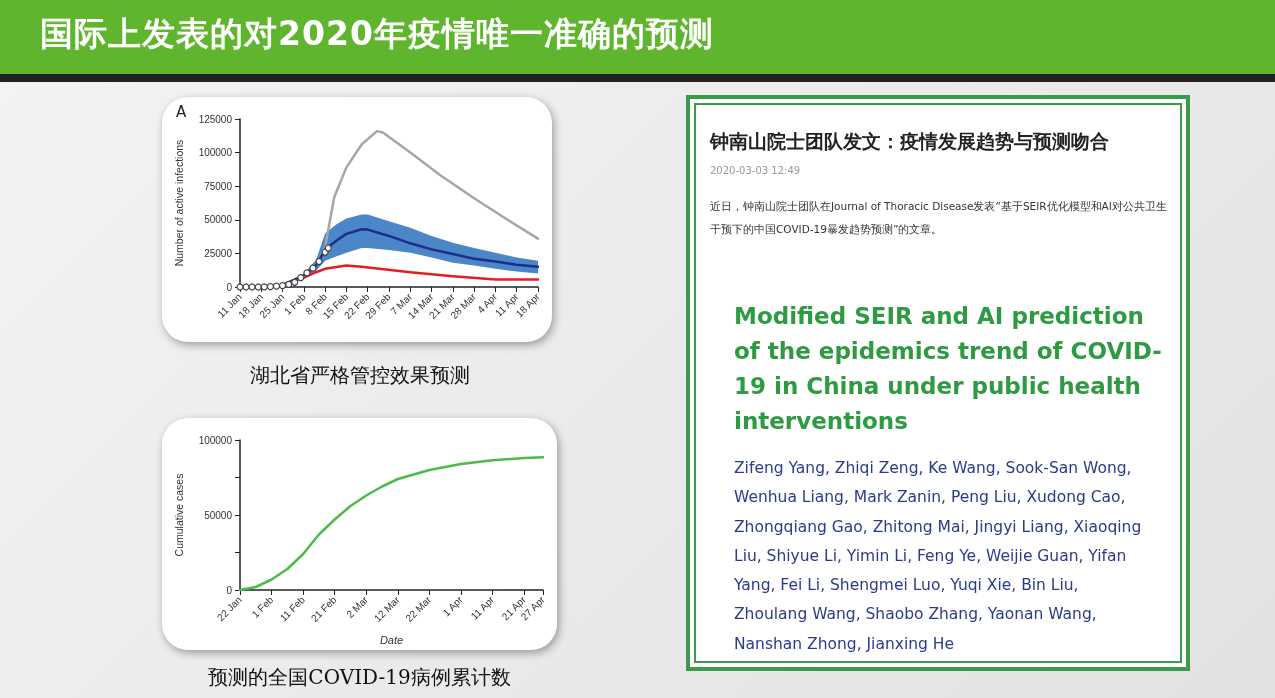  What do you see at coordinates (178, 515) in the screenshot?
I see `y-axis-title: Cumulative cases` at bounding box center [178, 515].